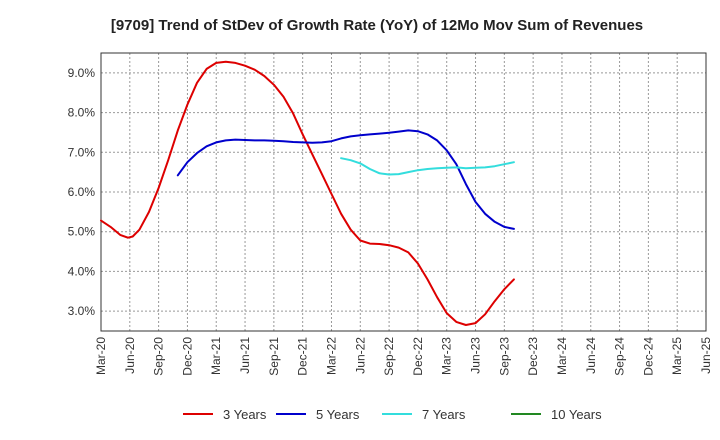 The width and height of the screenshot is (720, 440). Describe the element at coordinates (533, 356) in the screenshot. I see `x-tick-label: Dec-23` at that location.